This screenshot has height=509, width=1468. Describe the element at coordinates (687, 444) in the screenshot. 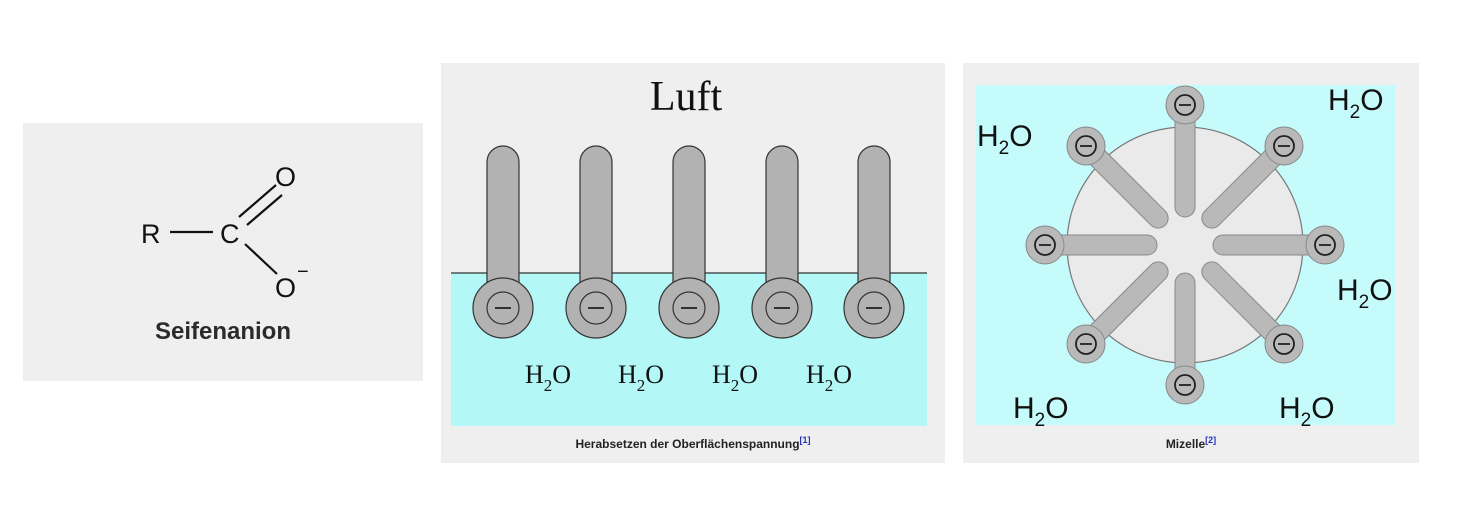

I see `surface-caption-text: Herabsetzen der Oberflächenspannung` at that location.